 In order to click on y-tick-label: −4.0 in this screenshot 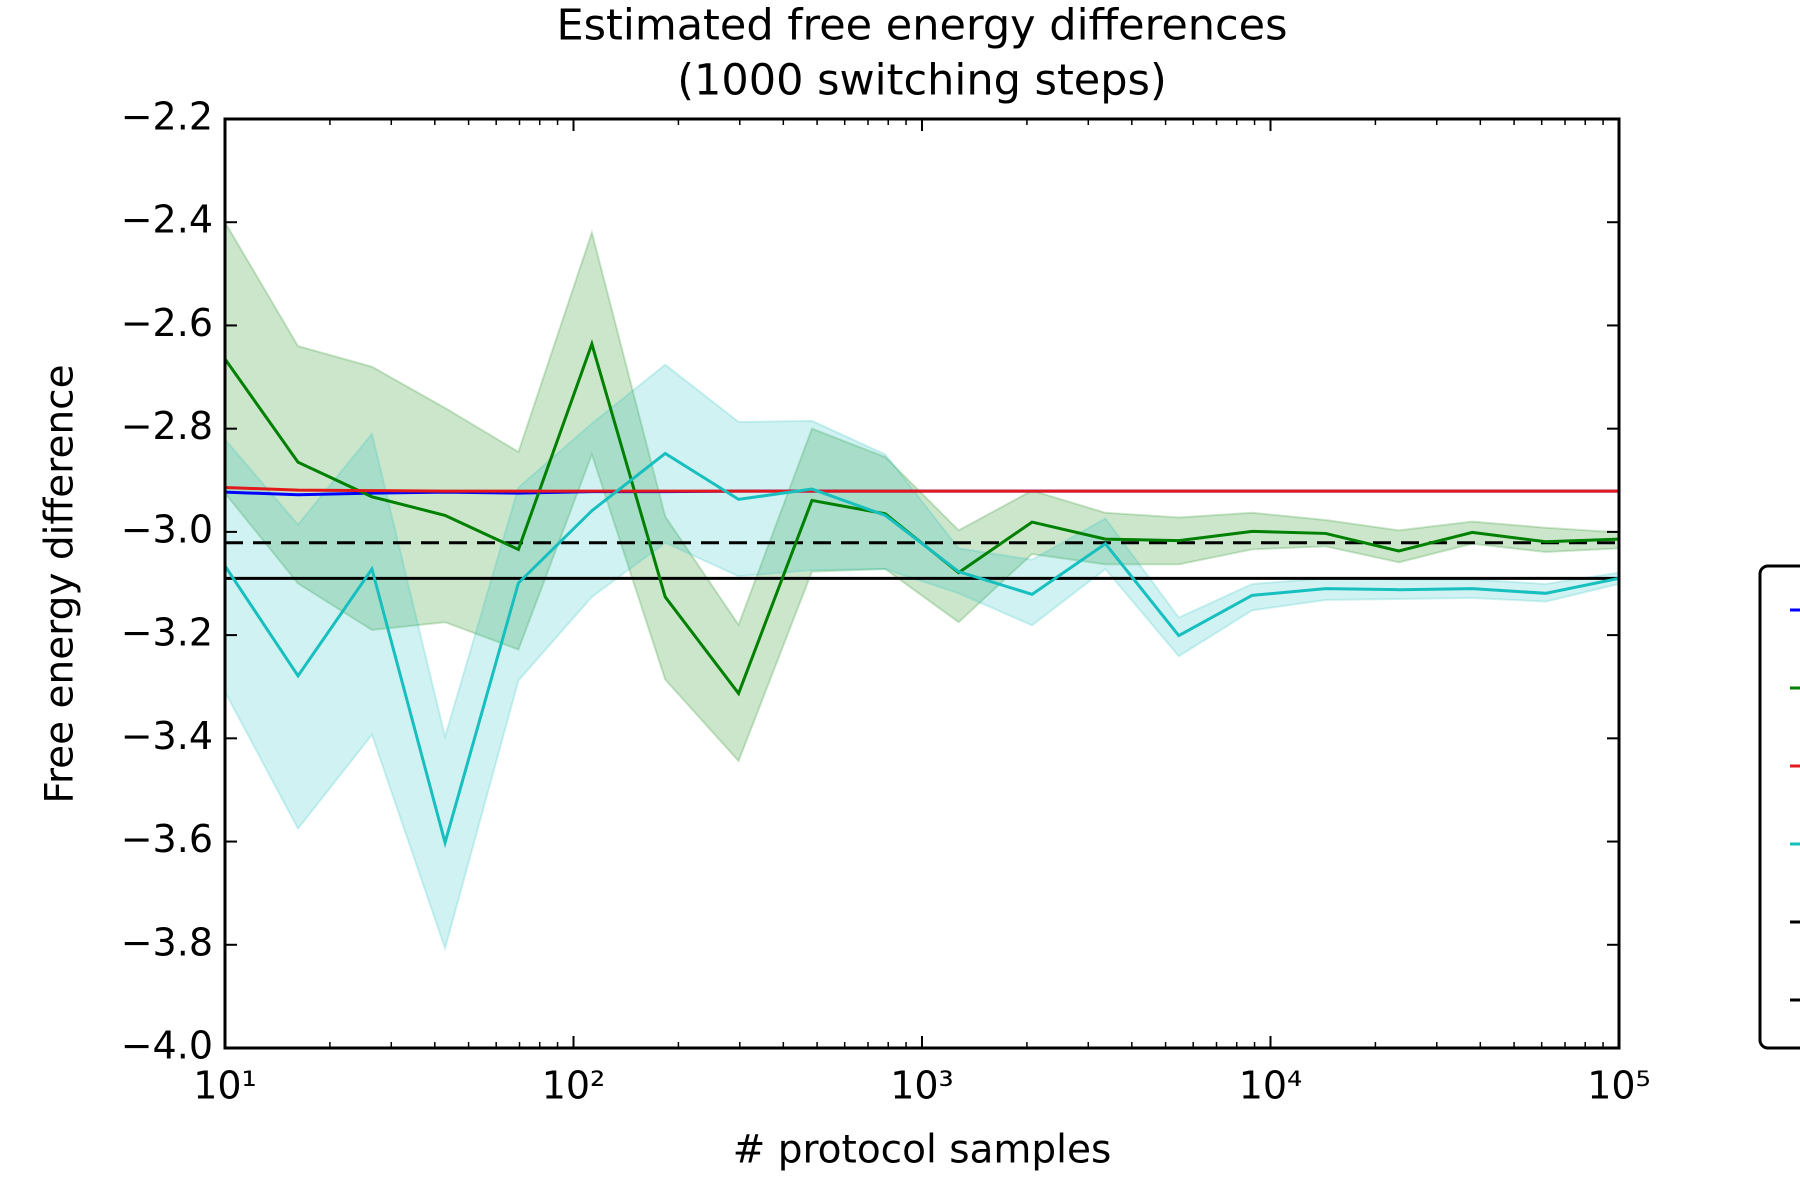, I will do `click(167, 1046)`.